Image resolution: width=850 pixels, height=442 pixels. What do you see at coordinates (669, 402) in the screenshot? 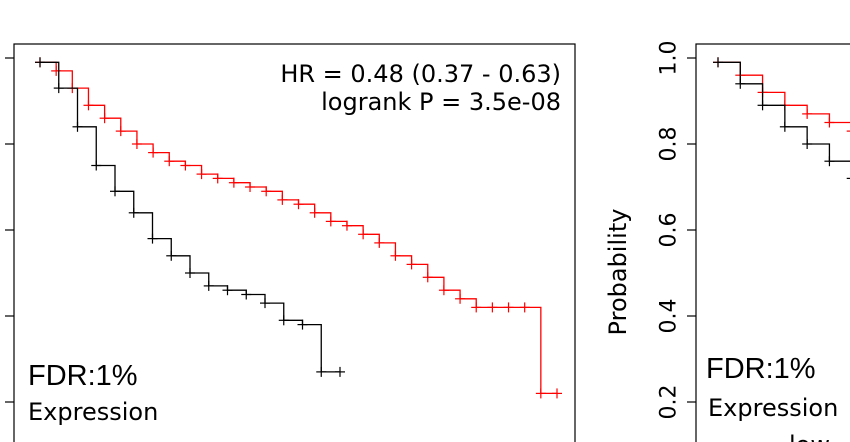
I see `y-tick-label: 0.2` at bounding box center [669, 402].